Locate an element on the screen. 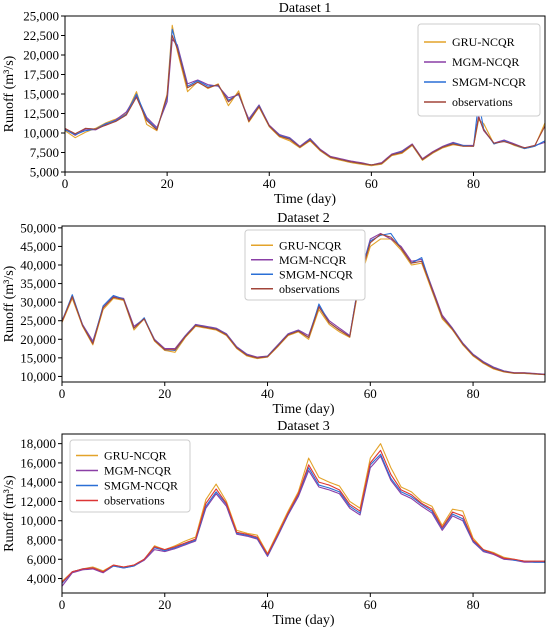 The height and width of the screenshot is (633, 550). y-tick-label: 7,500 is located at coordinates (44, 152).